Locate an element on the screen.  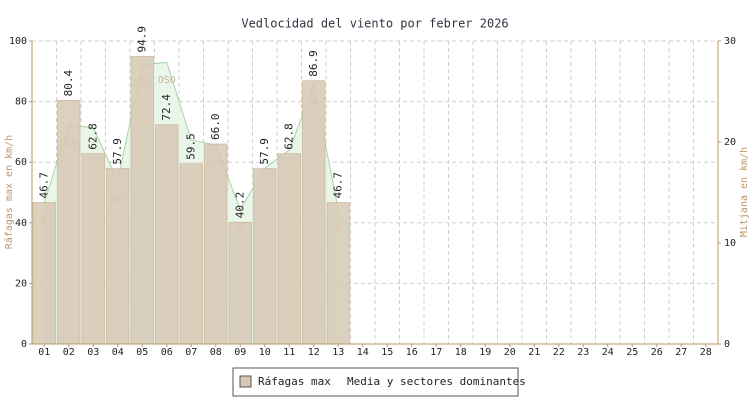
legend-label: Ráfagas max is located at coordinates (294, 381).